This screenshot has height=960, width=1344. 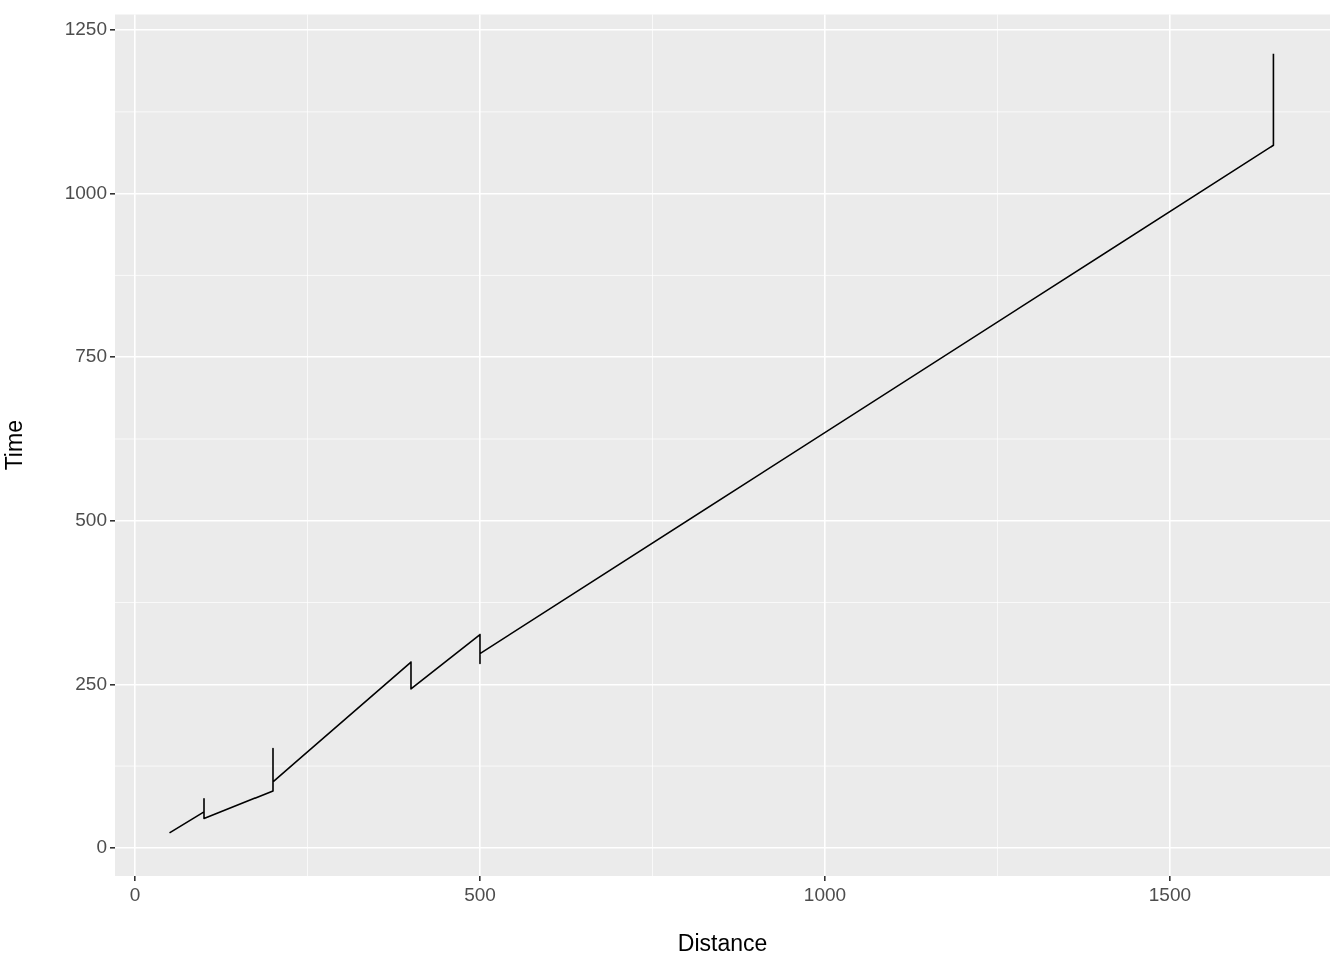 I want to click on x-tick-label: 1500, so click(x=1170, y=894).